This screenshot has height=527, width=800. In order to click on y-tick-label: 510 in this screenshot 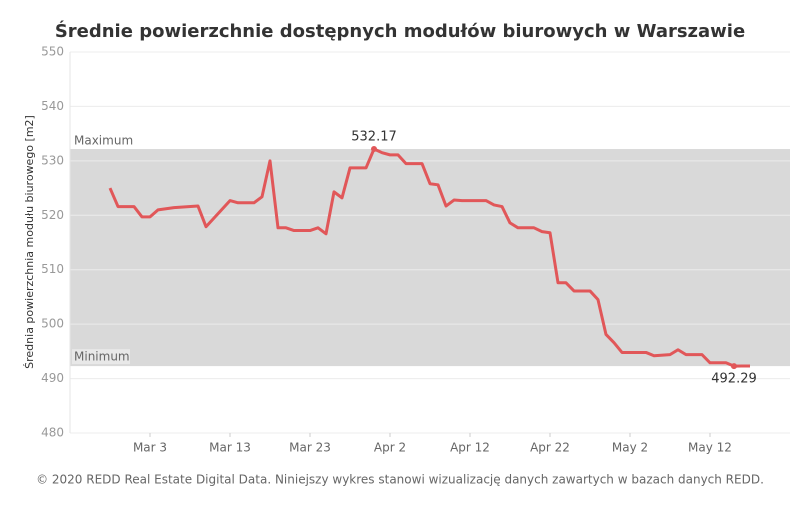, I will do `click(52, 269)`.